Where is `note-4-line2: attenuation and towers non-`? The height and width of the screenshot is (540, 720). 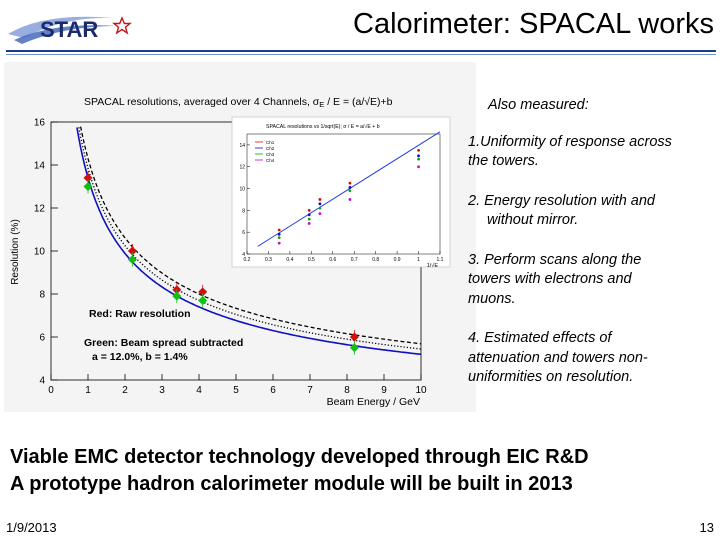 note-4-line2: attenuation and towers non- is located at coordinates (558, 357).